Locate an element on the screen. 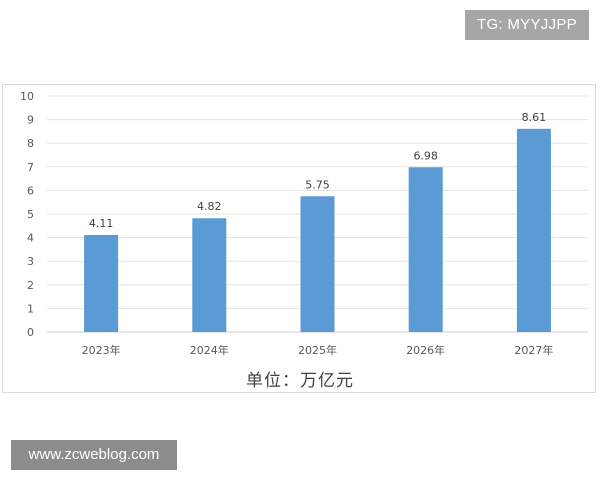 This screenshot has width=600, height=480. y-tick-label: 4 is located at coordinates (30, 238).